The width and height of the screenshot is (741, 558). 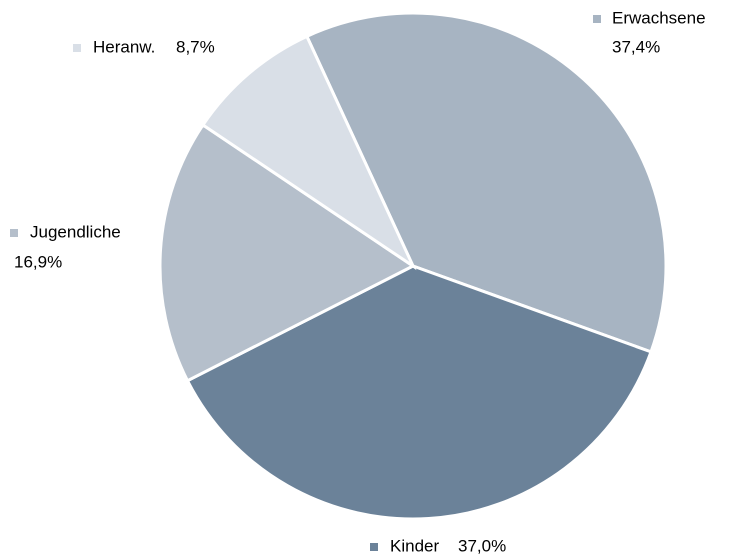 I want to click on pie-slice, so click(x=308, y=152).